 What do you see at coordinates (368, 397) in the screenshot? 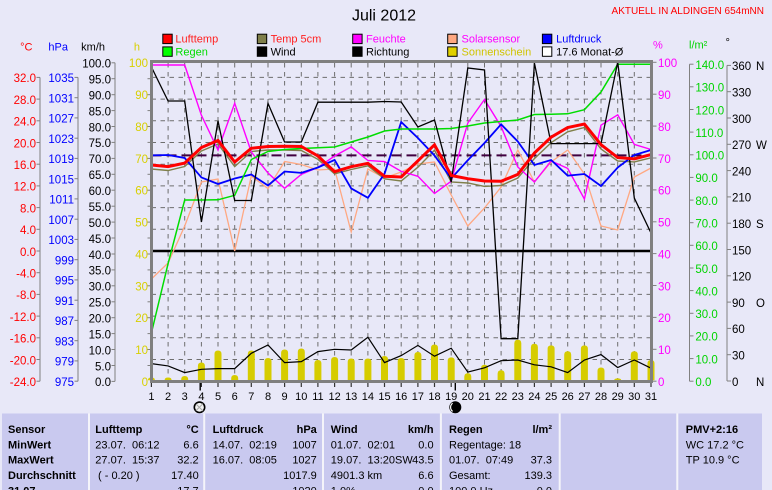
I see `svg-text: 14` at bounding box center [368, 397].